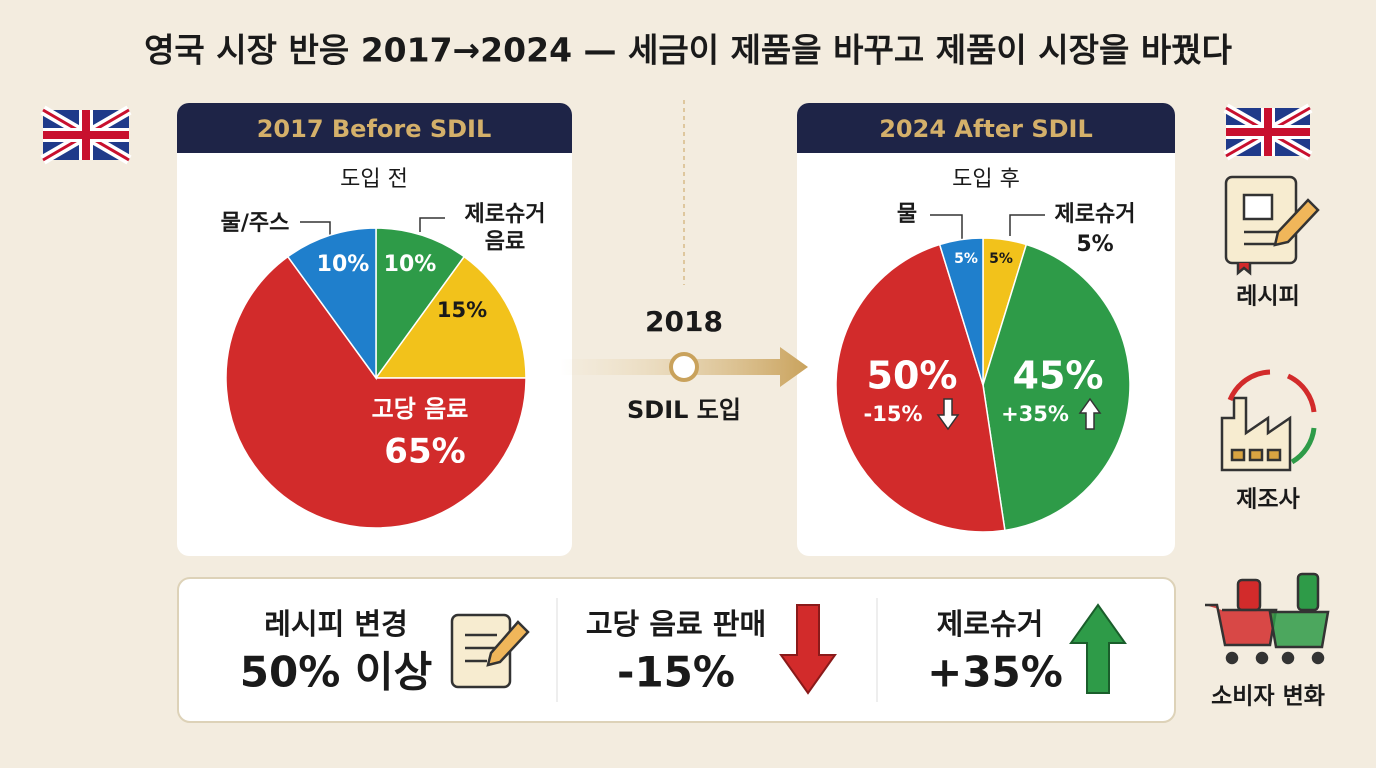 The image size is (1376, 768). I want to click on summary-value: +35%, so click(995, 672).